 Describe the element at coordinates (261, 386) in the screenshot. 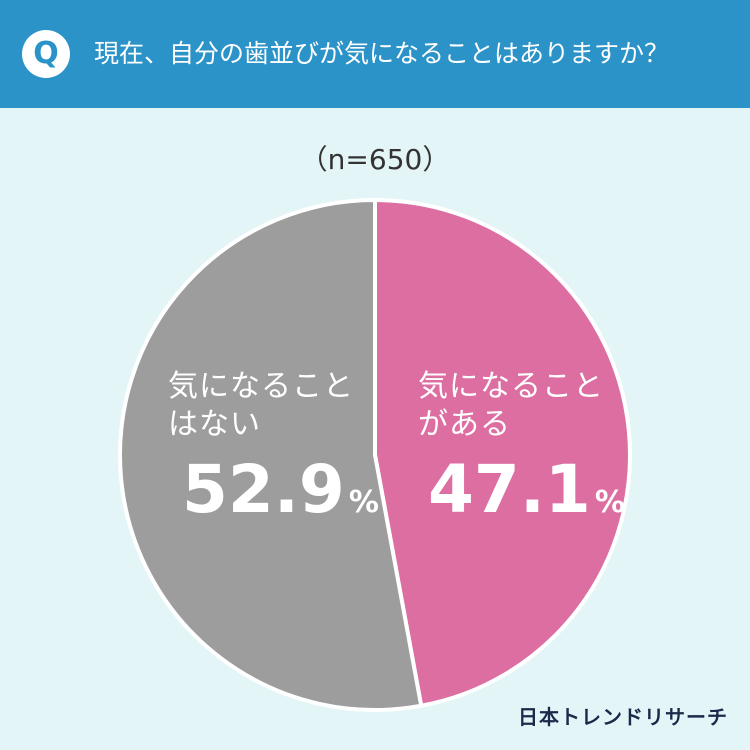

I see `slice-label-no-line1: 気になること` at that location.